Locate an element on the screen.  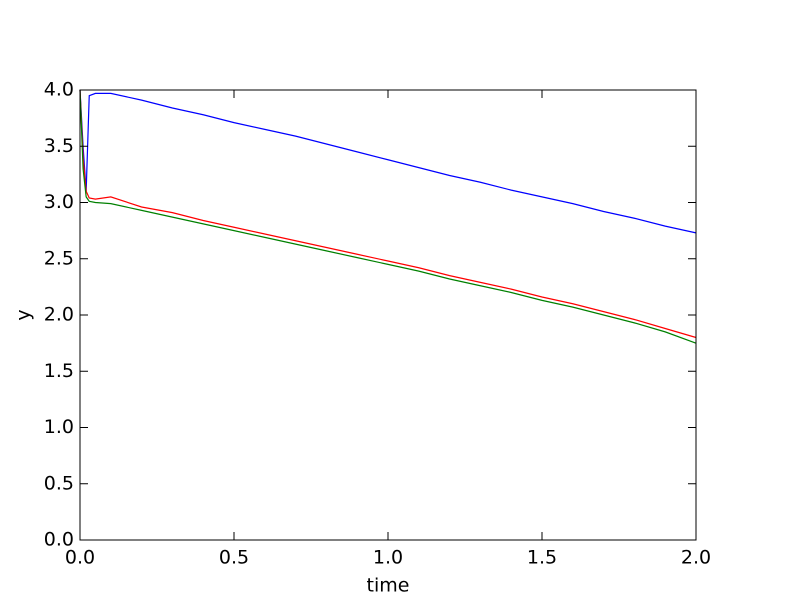
y-tick-label: 3.5 is located at coordinates (59, 146).